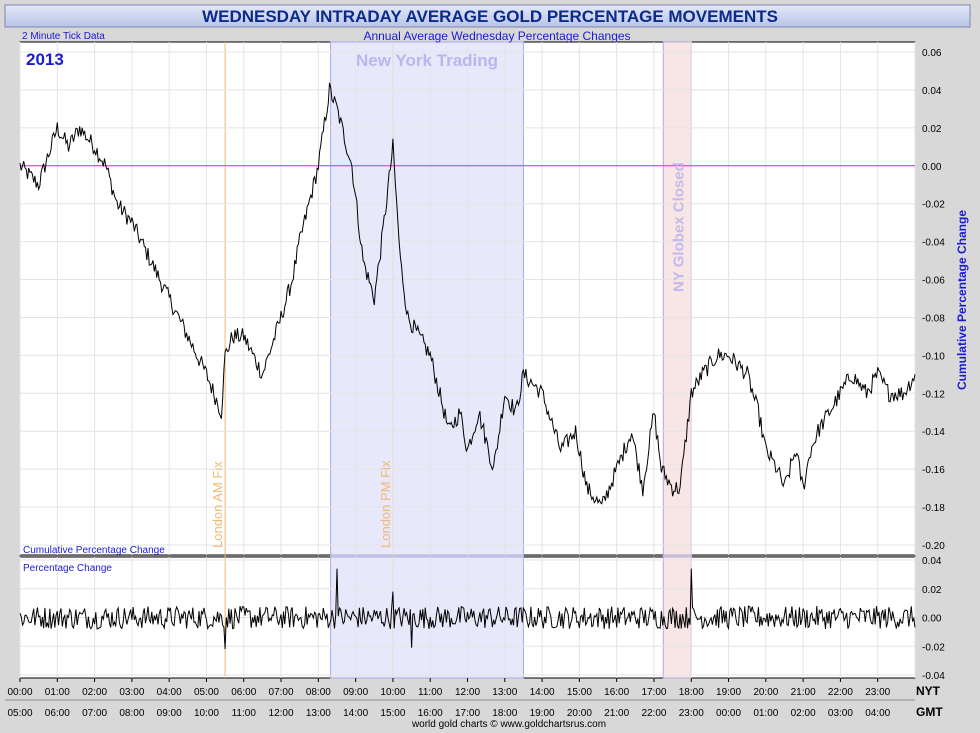 Image resolution: width=980 pixels, height=733 pixels. What do you see at coordinates (385, 504) in the screenshot?
I see `london-pm-fix-label: London PM Fix` at bounding box center [385, 504].